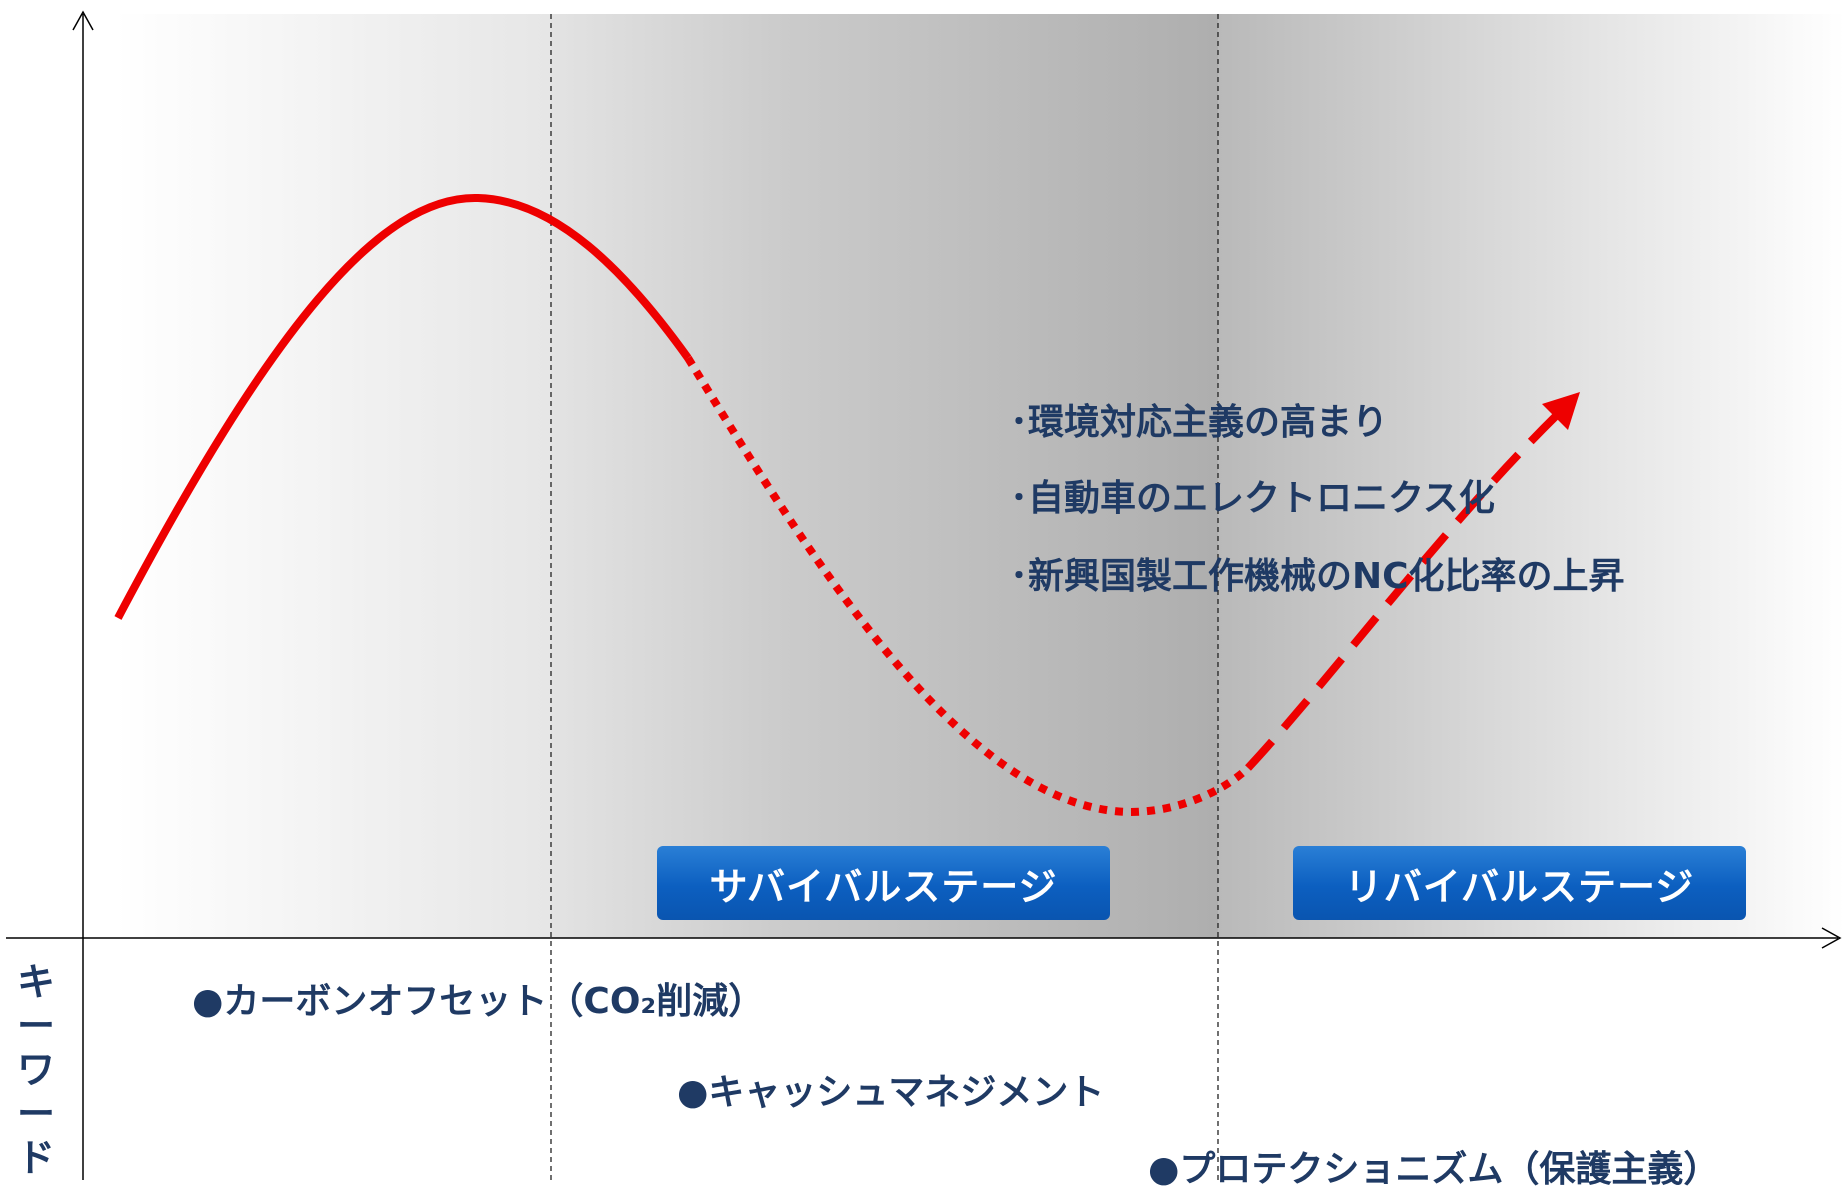 This screenshot has height=1192, width=1845. Describe the element at coordinates (403, 406) in the screenshot. I see `curve-solid` at that location.